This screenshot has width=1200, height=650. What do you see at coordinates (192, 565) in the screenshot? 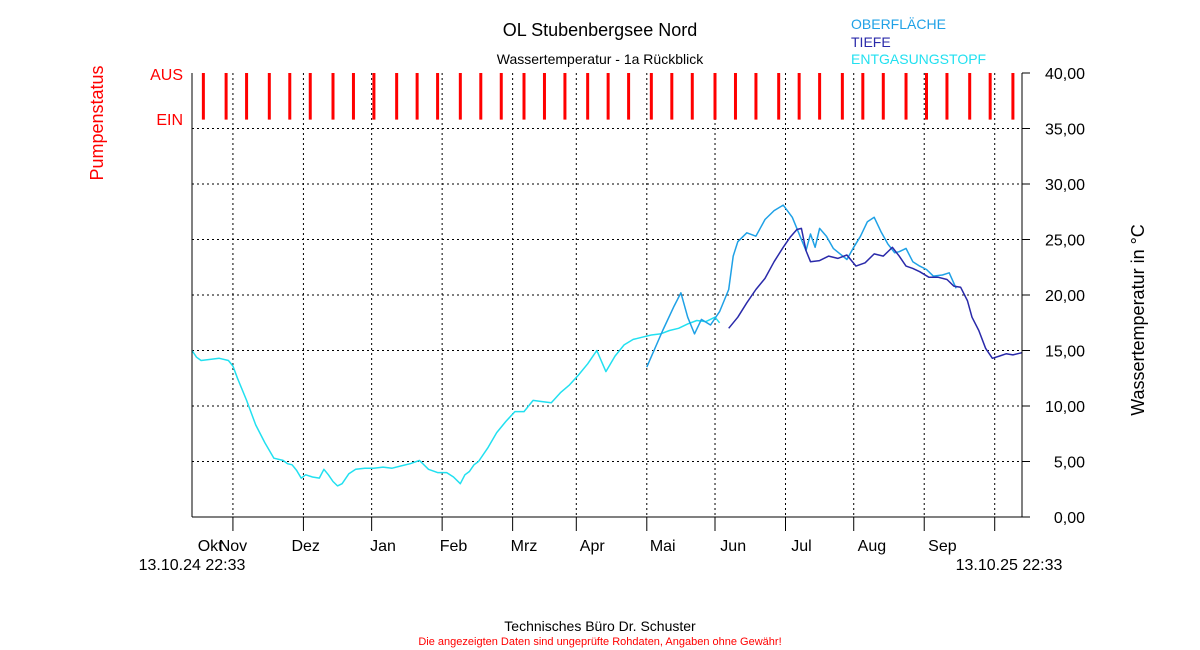
I see `start-date-label: 13.10.24 22:33` at bounding box center [192, 565].